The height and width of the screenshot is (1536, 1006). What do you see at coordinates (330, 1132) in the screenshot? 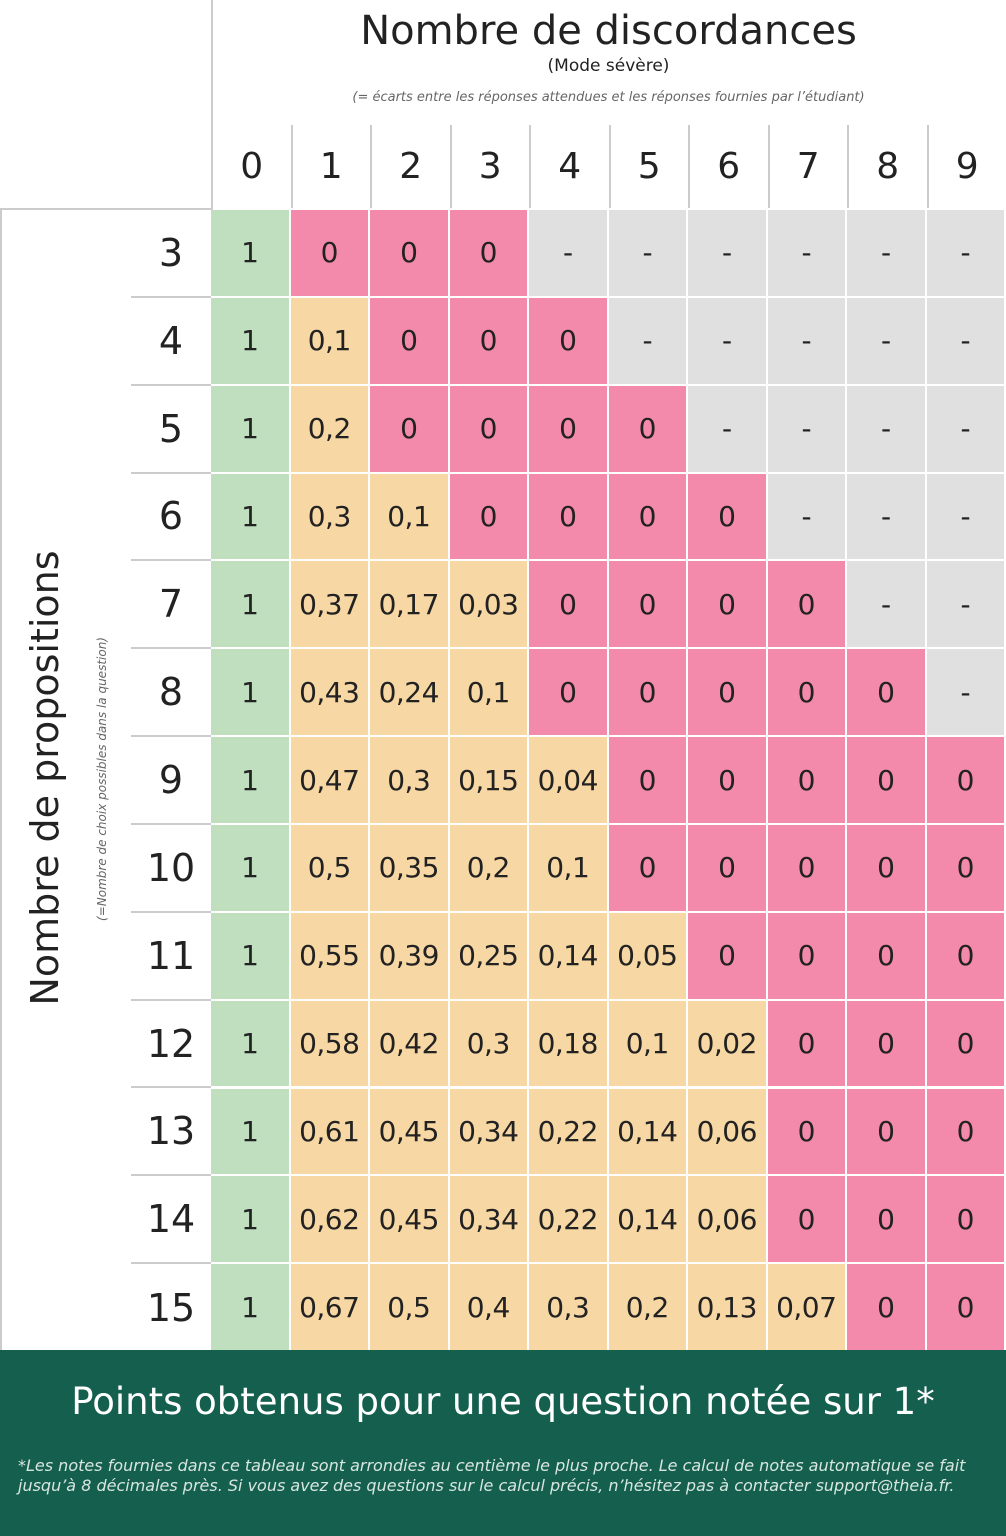
I see `cell: 0,61` at bounding box center [330, 1132].